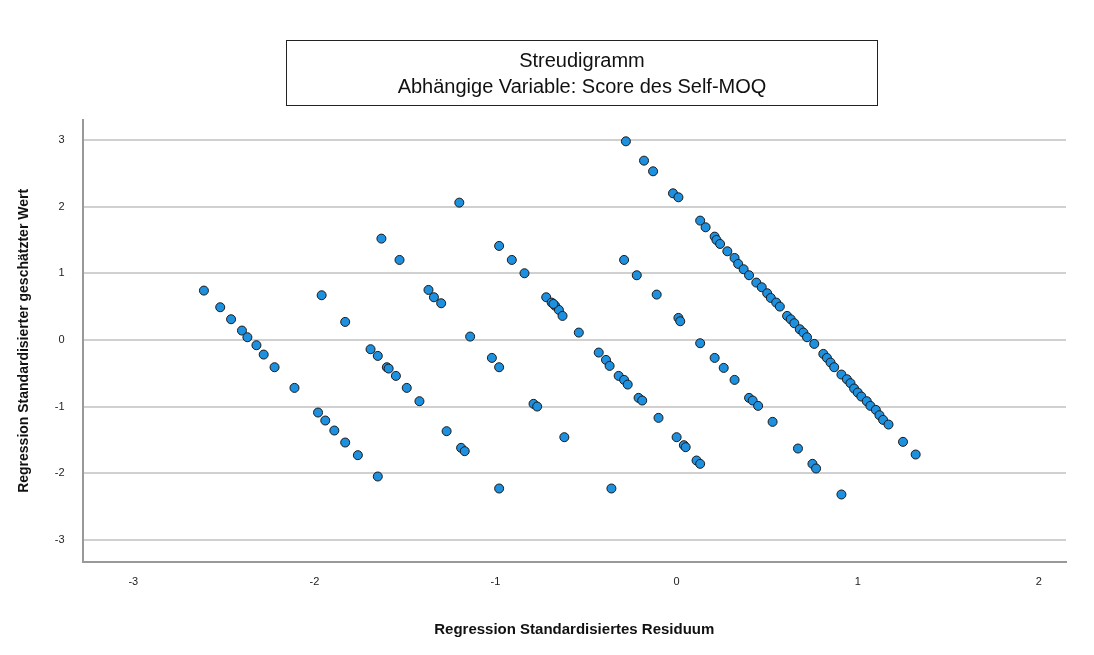 This screenshot has height=655, width=1094. Describe the element at coordinates (314, 581) in the screenshot. I see `x-tick-label: -2` at that location.